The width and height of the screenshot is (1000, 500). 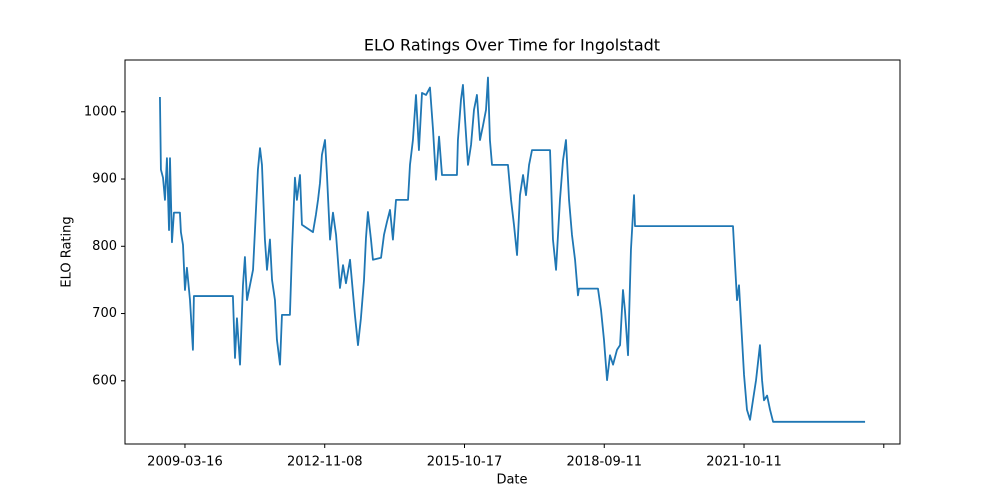 What do you see at coordinates (100, 111) in the screenshot?
I see `y-tick-label: 1000` at bounding box center [100, 111].